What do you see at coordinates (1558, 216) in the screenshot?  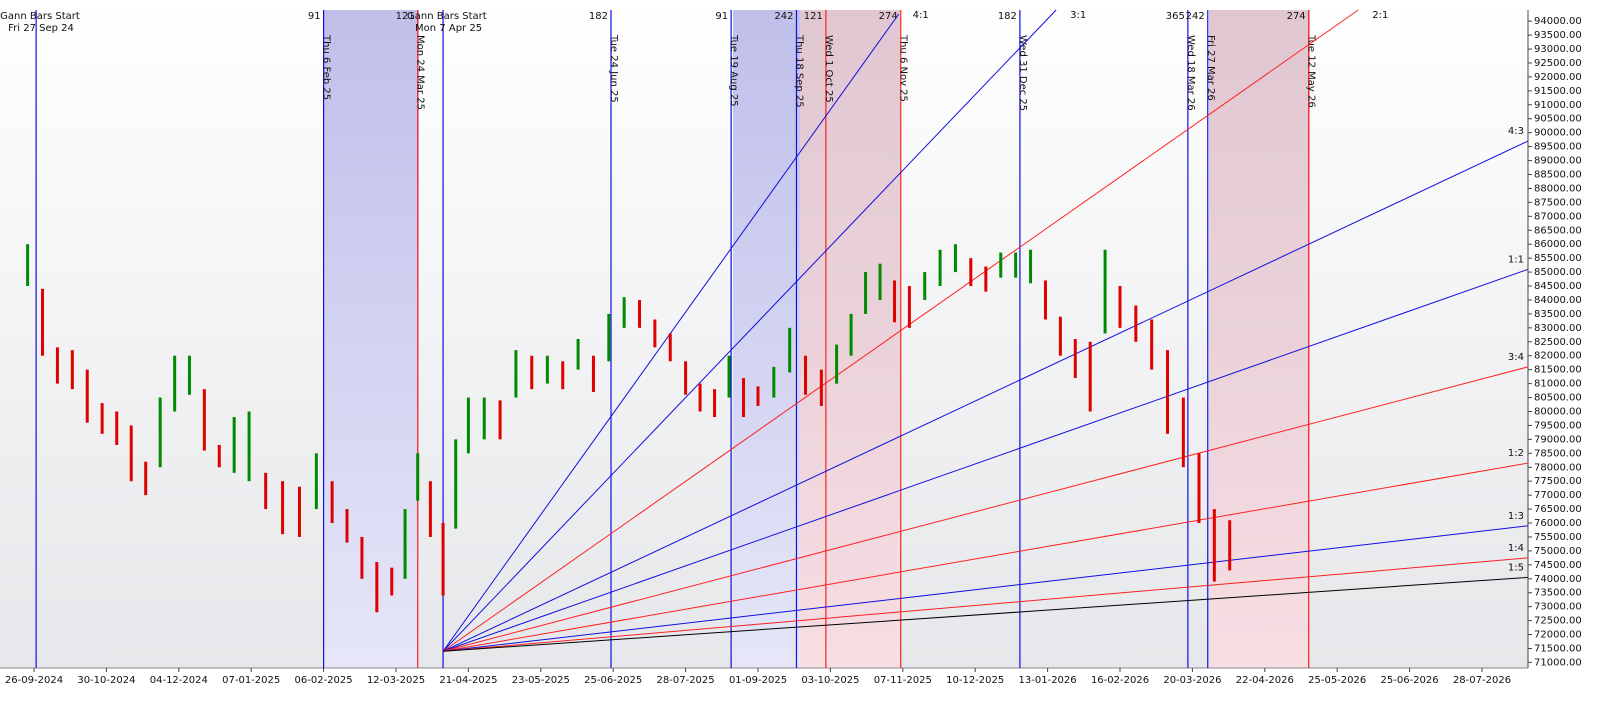 I see `y-tick-label: 87000.00` at bounding box center [1558, 216].